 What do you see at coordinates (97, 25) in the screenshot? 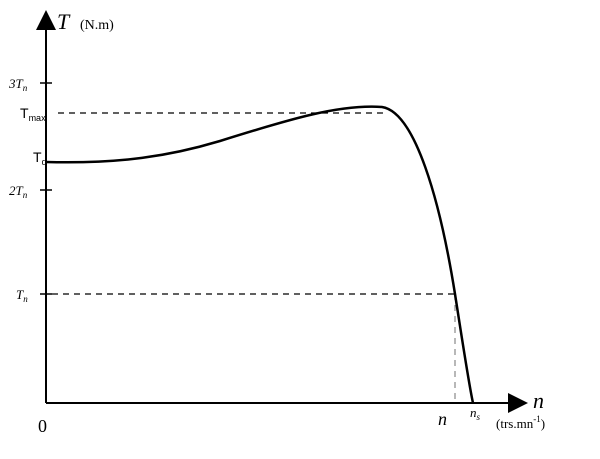
I see `y-axis-unit: (N.m)` at bounding box center [97, 25].